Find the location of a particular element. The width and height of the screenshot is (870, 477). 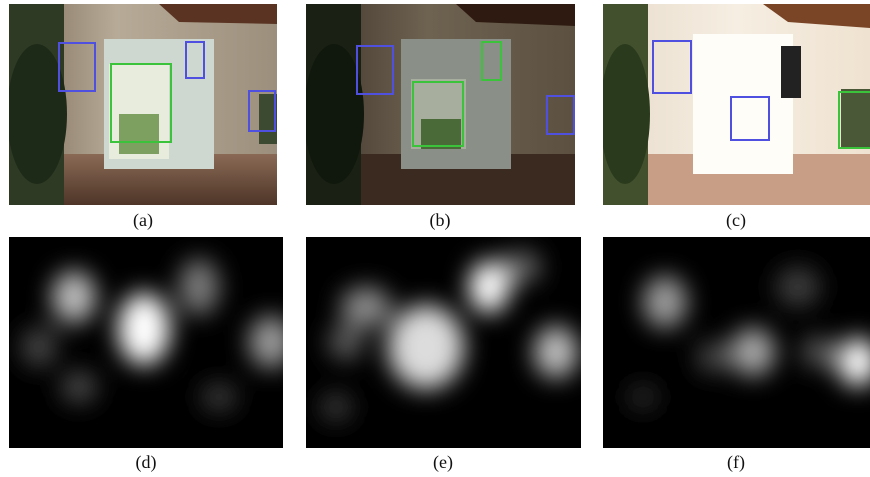

caption-d: (d) is located at coordinates (146, 462).